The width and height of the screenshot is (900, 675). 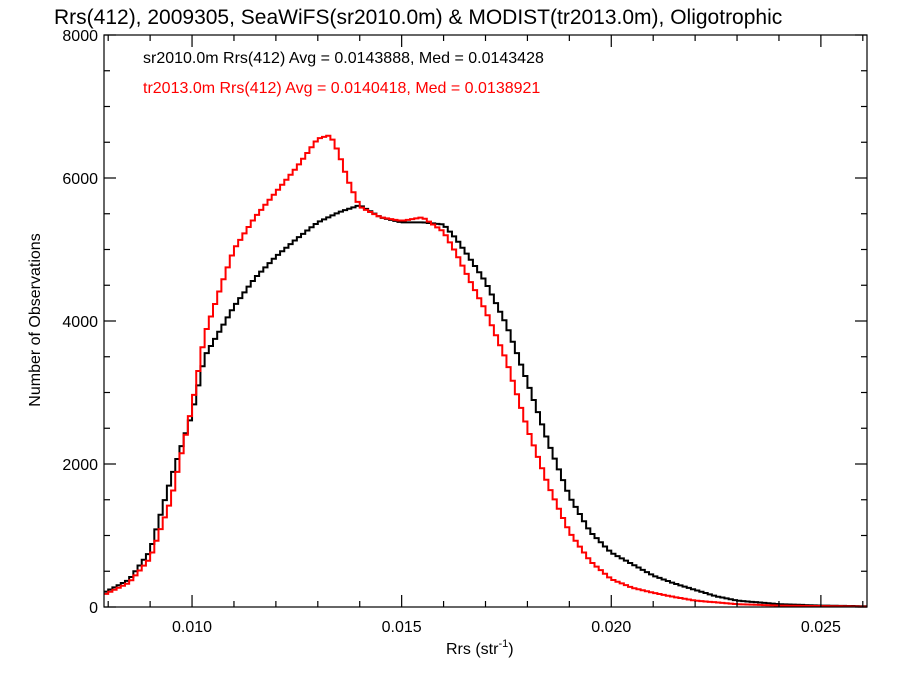 I want to click on x-tick-label: 0.025, so click(x=821, y=627).